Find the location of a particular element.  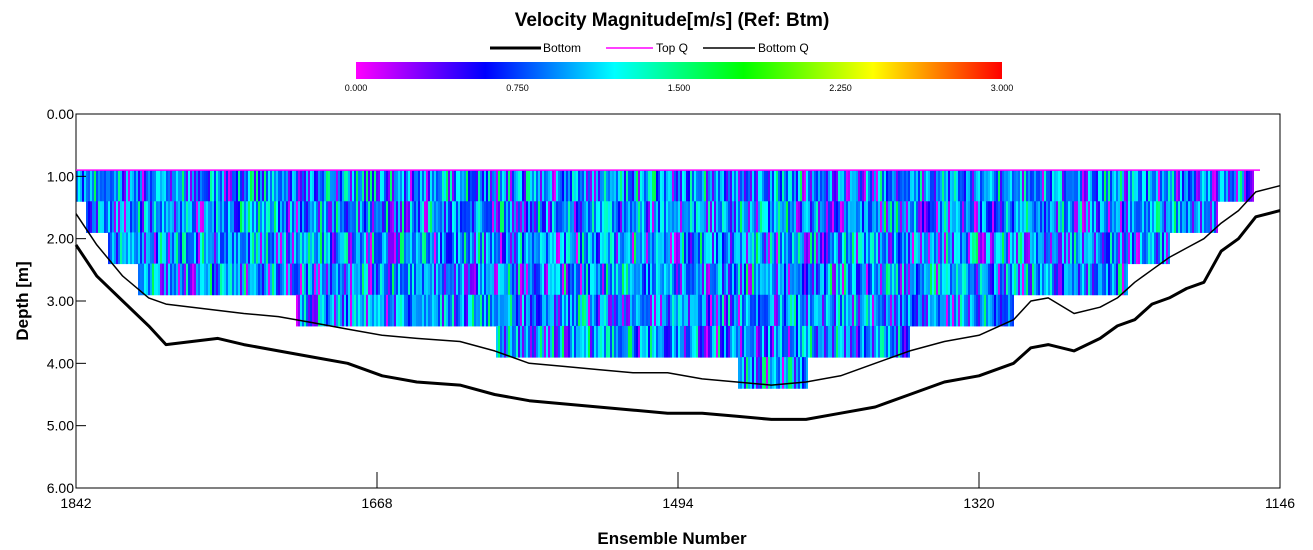

x-tick-label: 1146 is located at coordinates (1280, 503).